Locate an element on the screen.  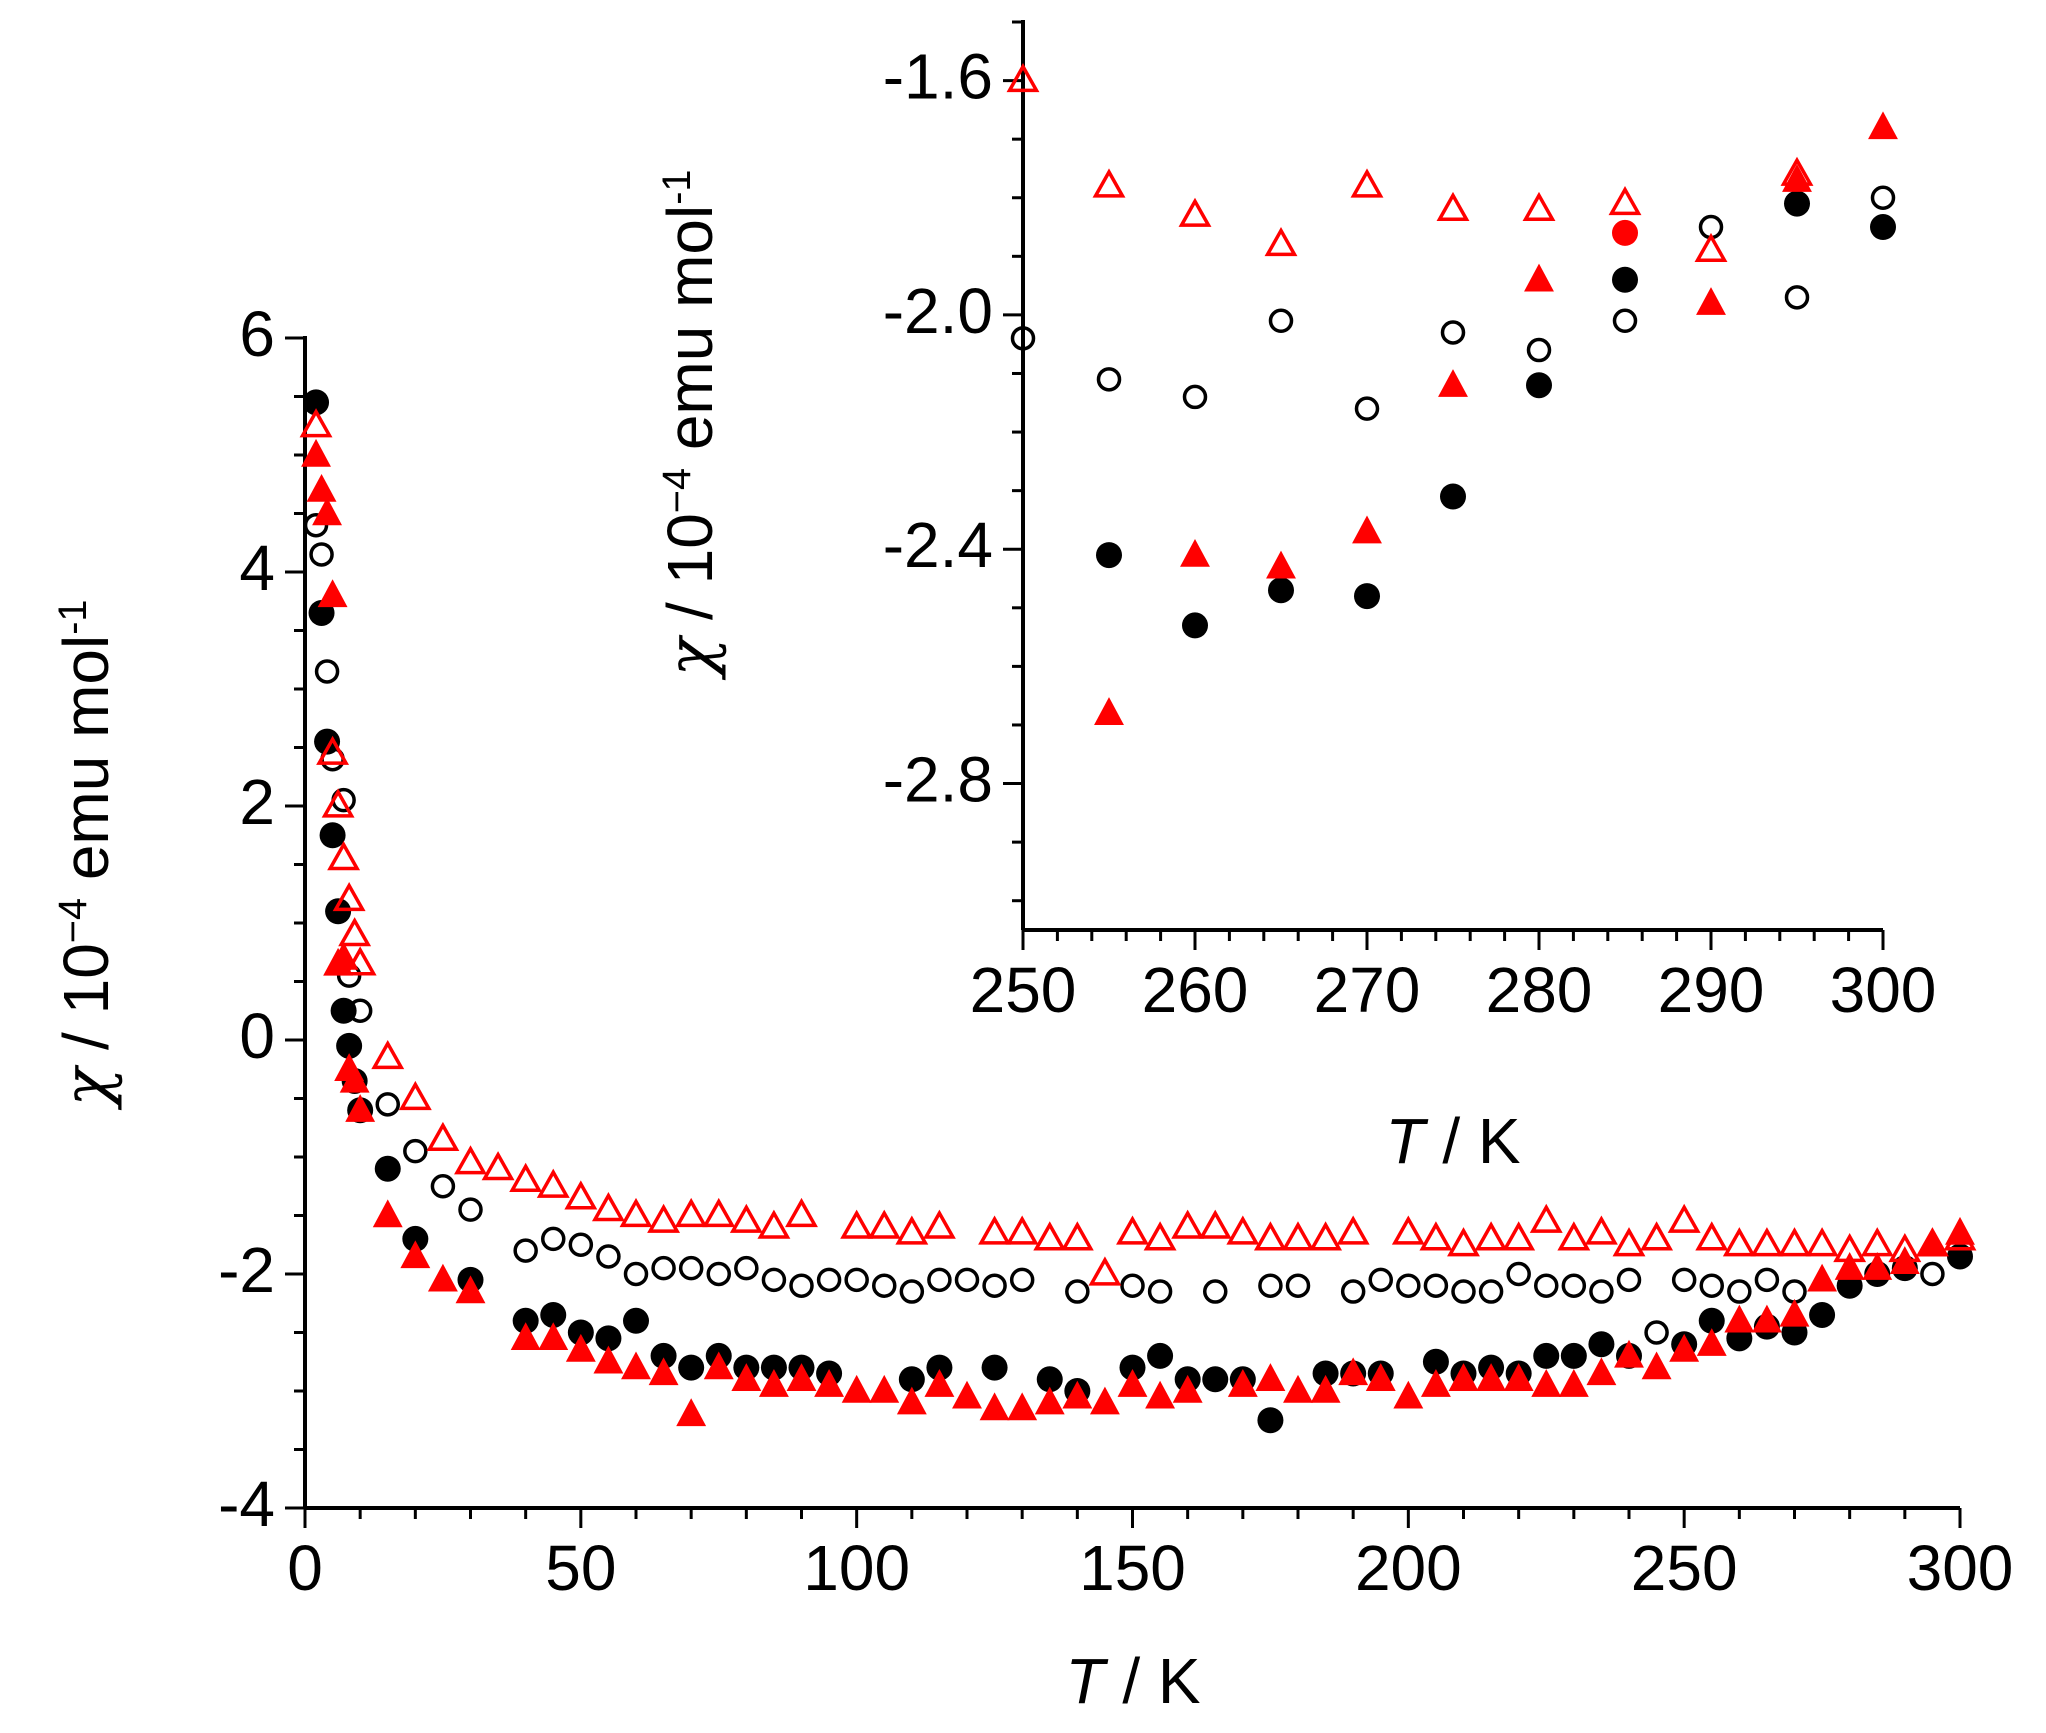
y-tick-label: -4 is located at coordinates (246, 1504).